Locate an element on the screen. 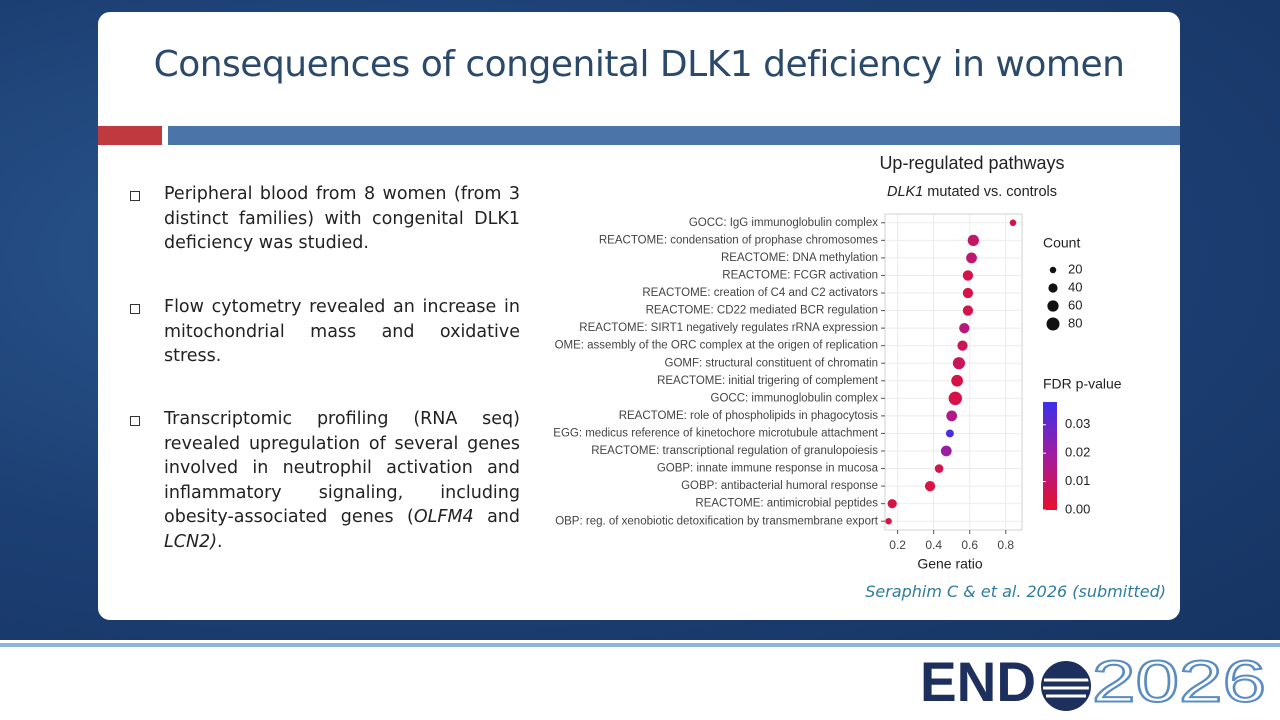 Image resolution: width=1280 pixels, height=720 pixels. color-legend-title: FDR p-value is located at coordinates (1082, 384).